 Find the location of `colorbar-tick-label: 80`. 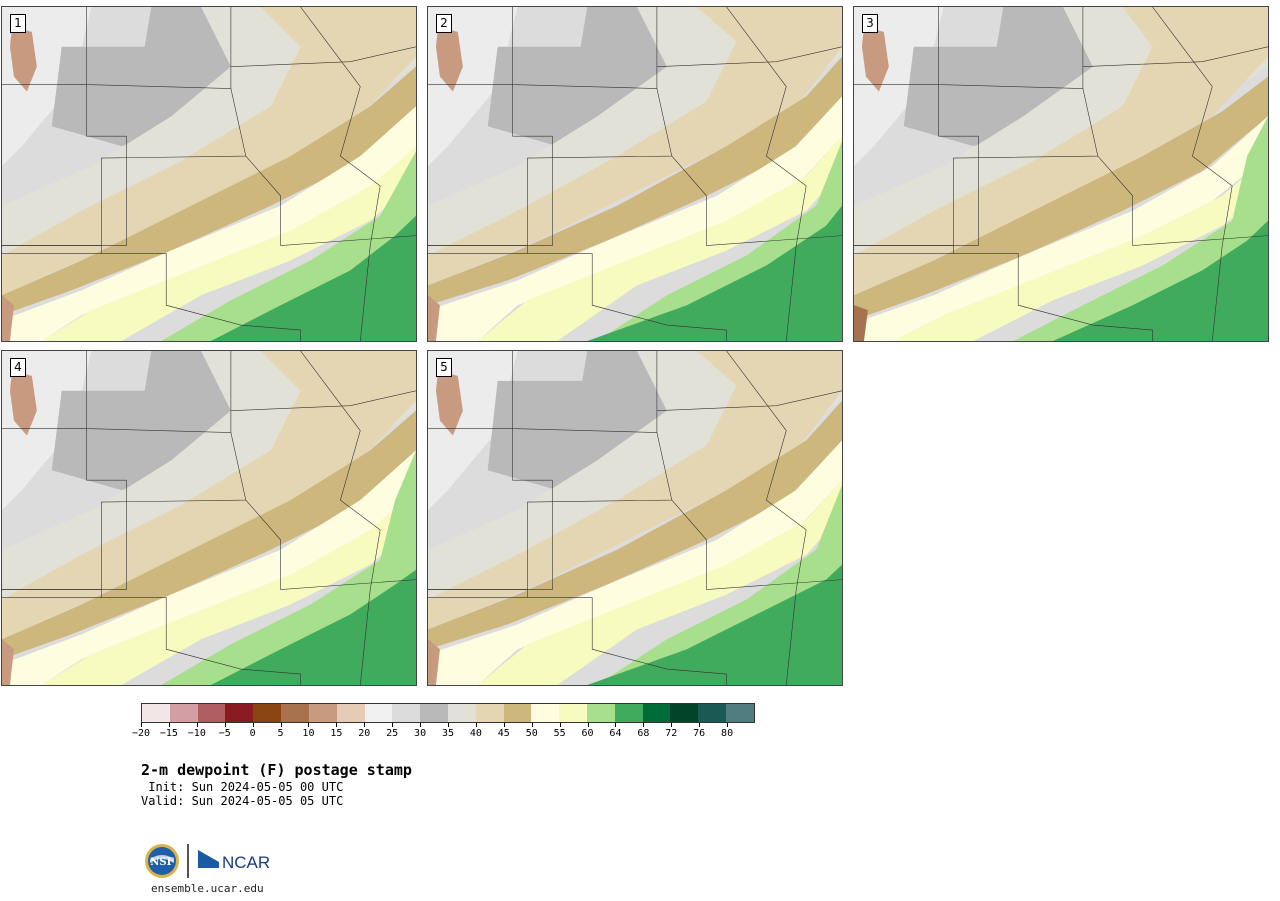

colorbar-tick-label: 80 is located at coordinates (727, 733).